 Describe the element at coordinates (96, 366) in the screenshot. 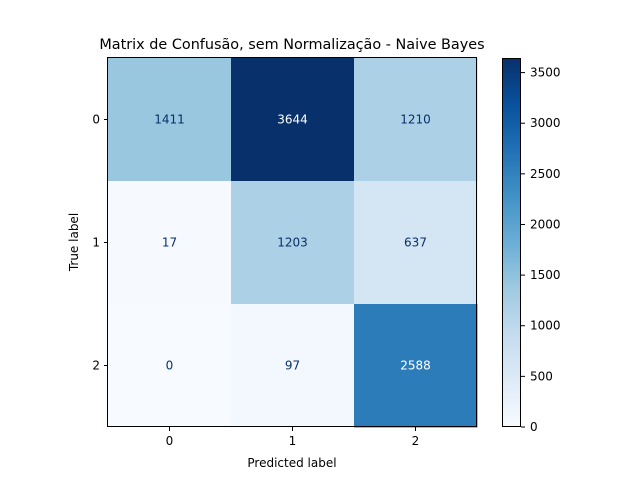

I see `y-tick-label: 2` at that location.